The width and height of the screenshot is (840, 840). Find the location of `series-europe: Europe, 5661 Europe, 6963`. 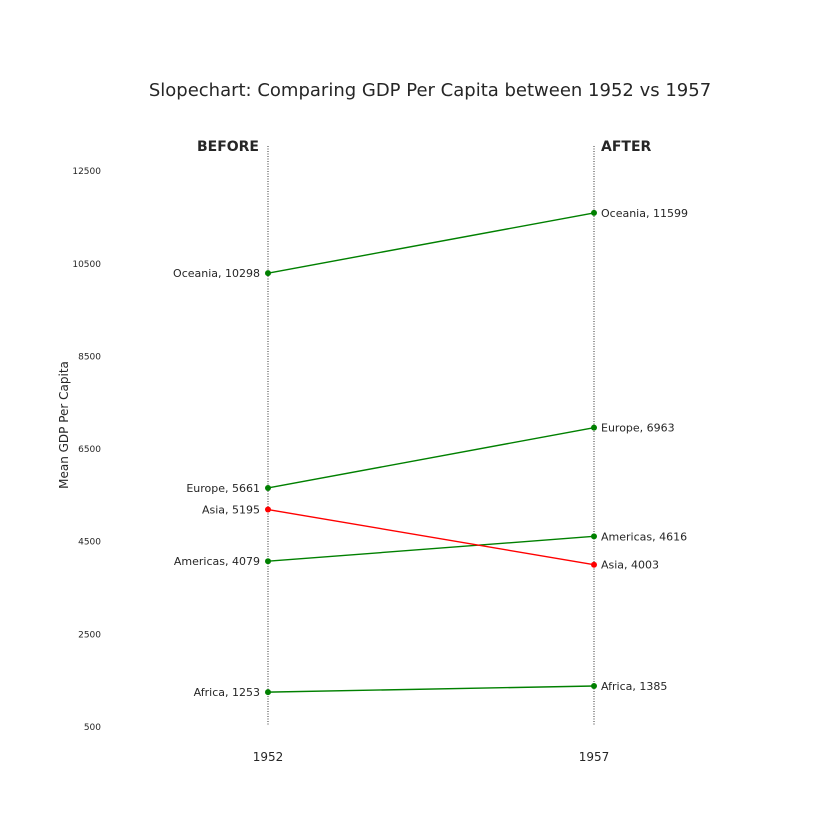

series-europe: Europe, 5661 Europe, 6963 is located at coordinates (430, 458).